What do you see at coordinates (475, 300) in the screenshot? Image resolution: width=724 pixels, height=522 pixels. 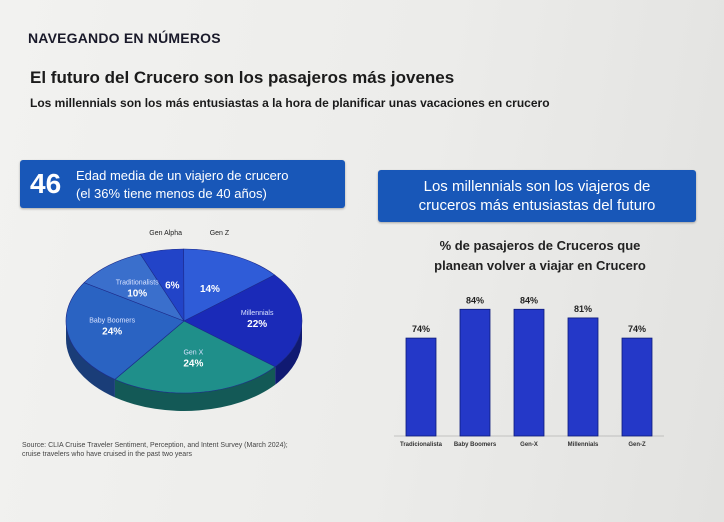 I see `bar-value-label-baby-boomers: 84%` at bounding box center [475, 300].